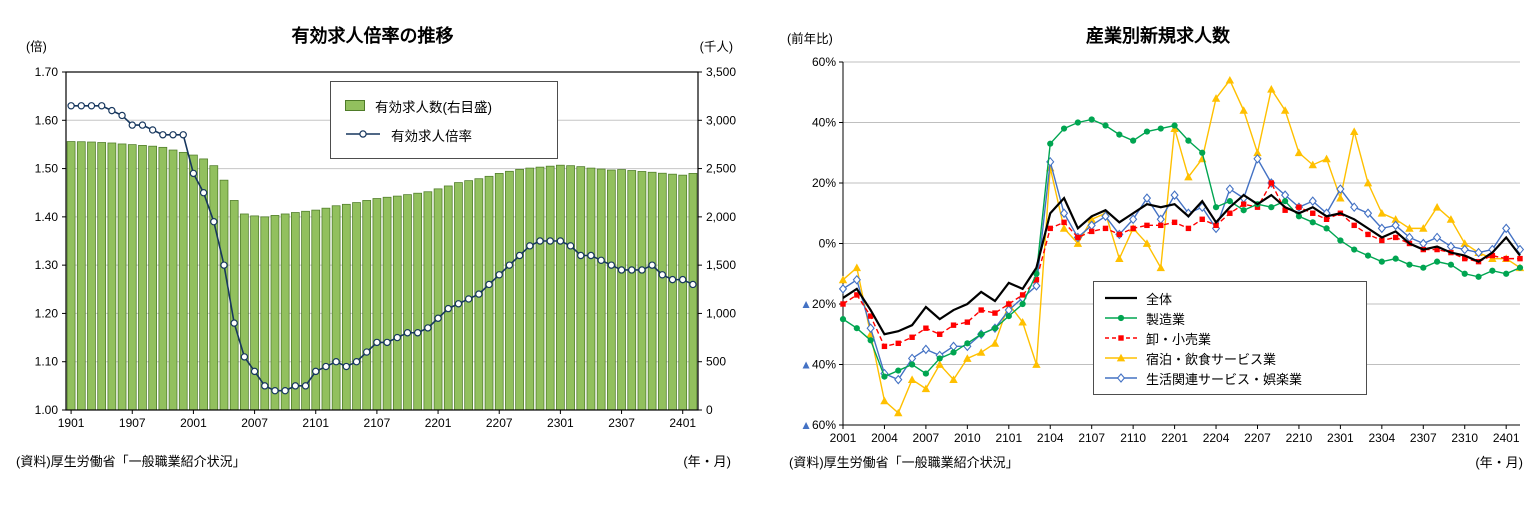 The width and height of the screenshot is (1531, 511). I want to click on legend-item-manufacturing: 製造業, so click(1230, 318).